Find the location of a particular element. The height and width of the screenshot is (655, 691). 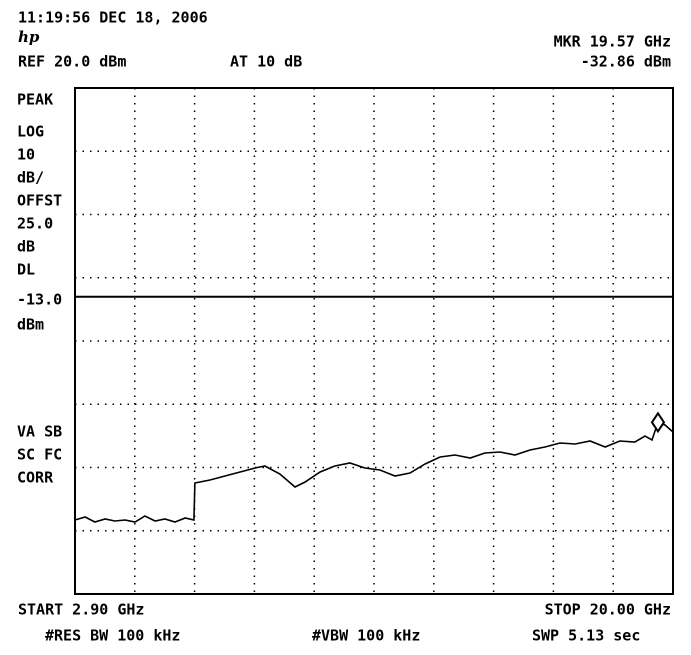

ref-level: REF 20.0 dBm is located at coordinates (72, 62).